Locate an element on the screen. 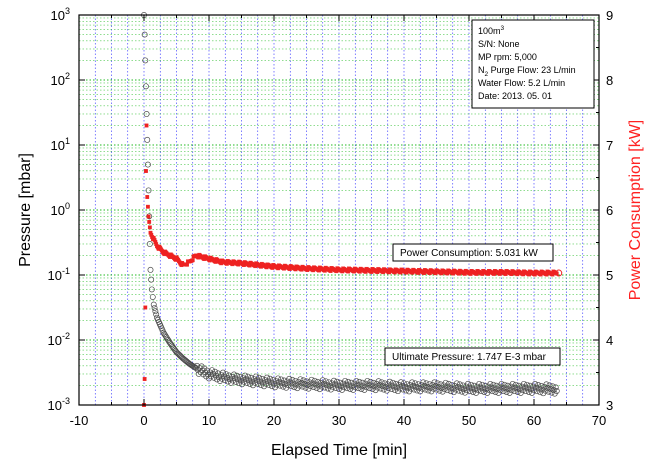 This screenshot has height=470, width=650. y-right-tick-label: 5 is located at coordinates (609, 275).